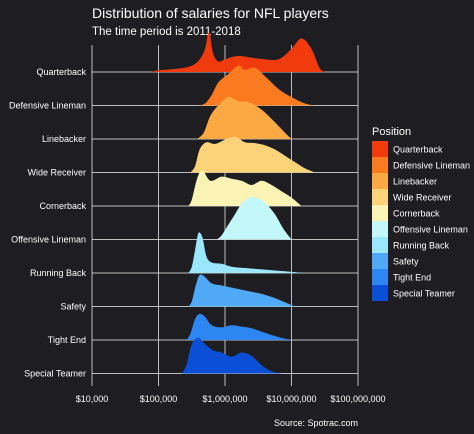 The height and width of the screenshot is (434, 474). What do you see at coordinates (56, 173) in the screenshot?
I see `y-tick-label: Wide Receiver` at bounding box center [56, 173].